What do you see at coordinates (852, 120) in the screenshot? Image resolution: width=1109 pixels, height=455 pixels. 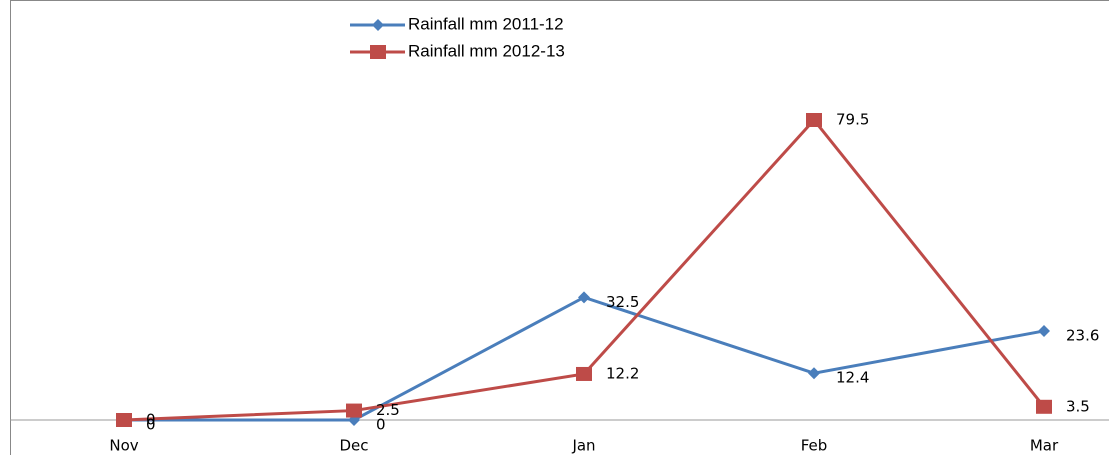 I see `data-label: 79.5` at bounding box center [852, 120].